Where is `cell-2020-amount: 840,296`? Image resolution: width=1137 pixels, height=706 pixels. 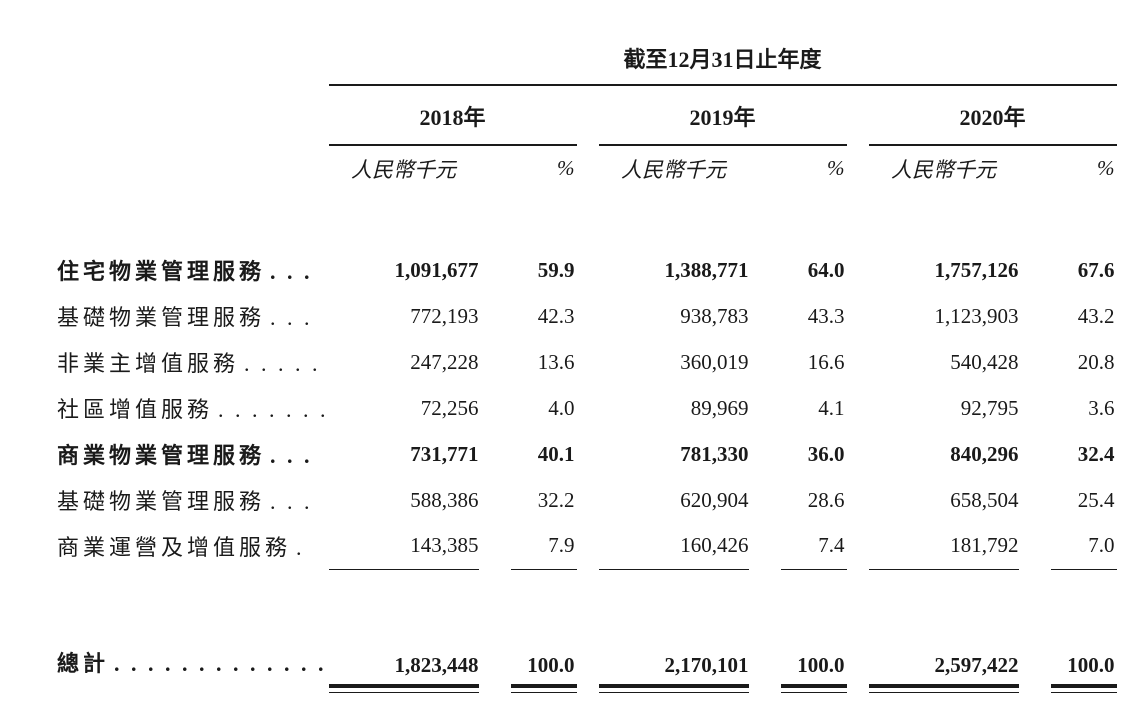 cell-2020-amount: 840,296 is located at coordinates (984, 453).